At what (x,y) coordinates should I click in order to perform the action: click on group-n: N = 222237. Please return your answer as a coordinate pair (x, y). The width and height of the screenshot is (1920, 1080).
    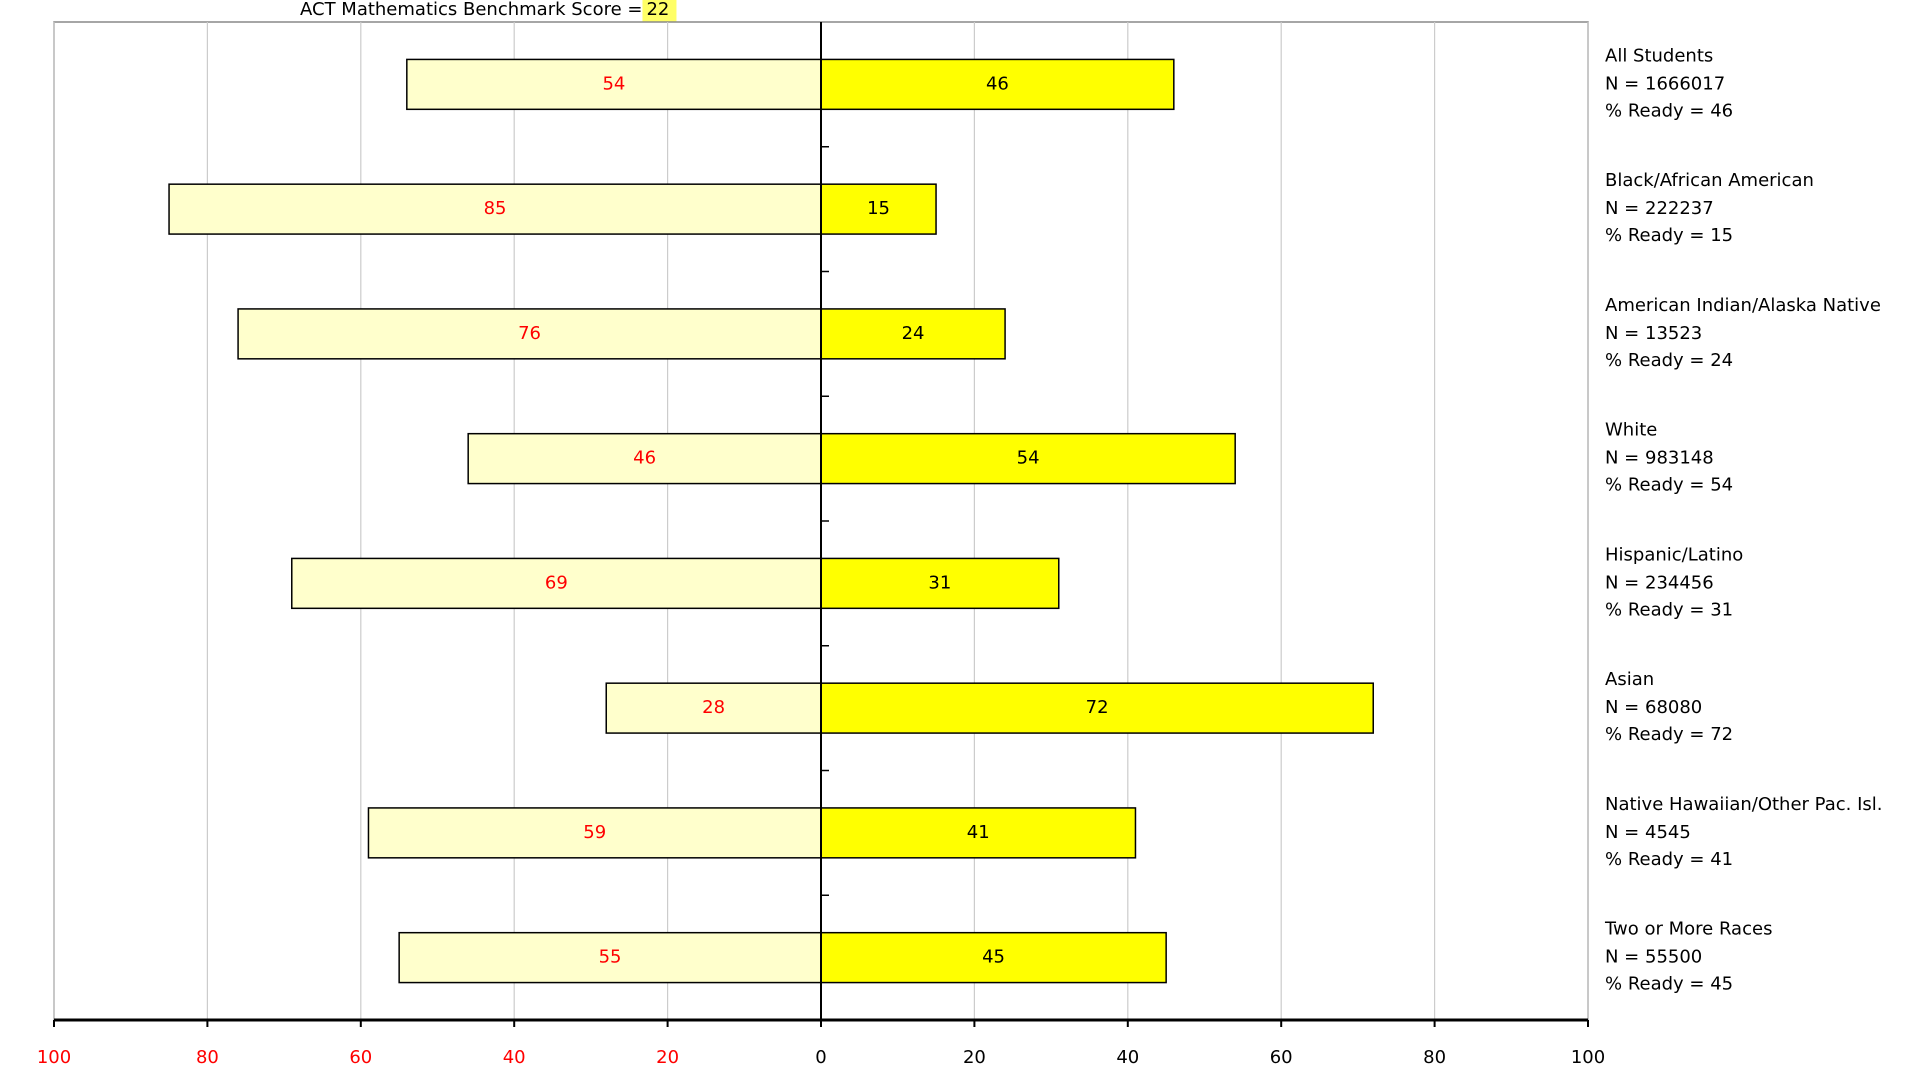
    Looking at the image, I should click on (1659, 208).